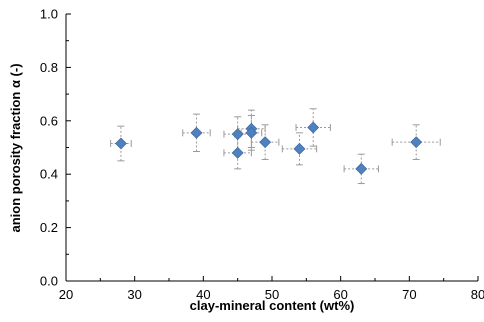 This screenshot has width=484, height=322. What do you see at coordinates (15, 147) in the screenshot?
I see `y-axis-title: anion porosity fraction α (-)` at bounding box center [15, 147].